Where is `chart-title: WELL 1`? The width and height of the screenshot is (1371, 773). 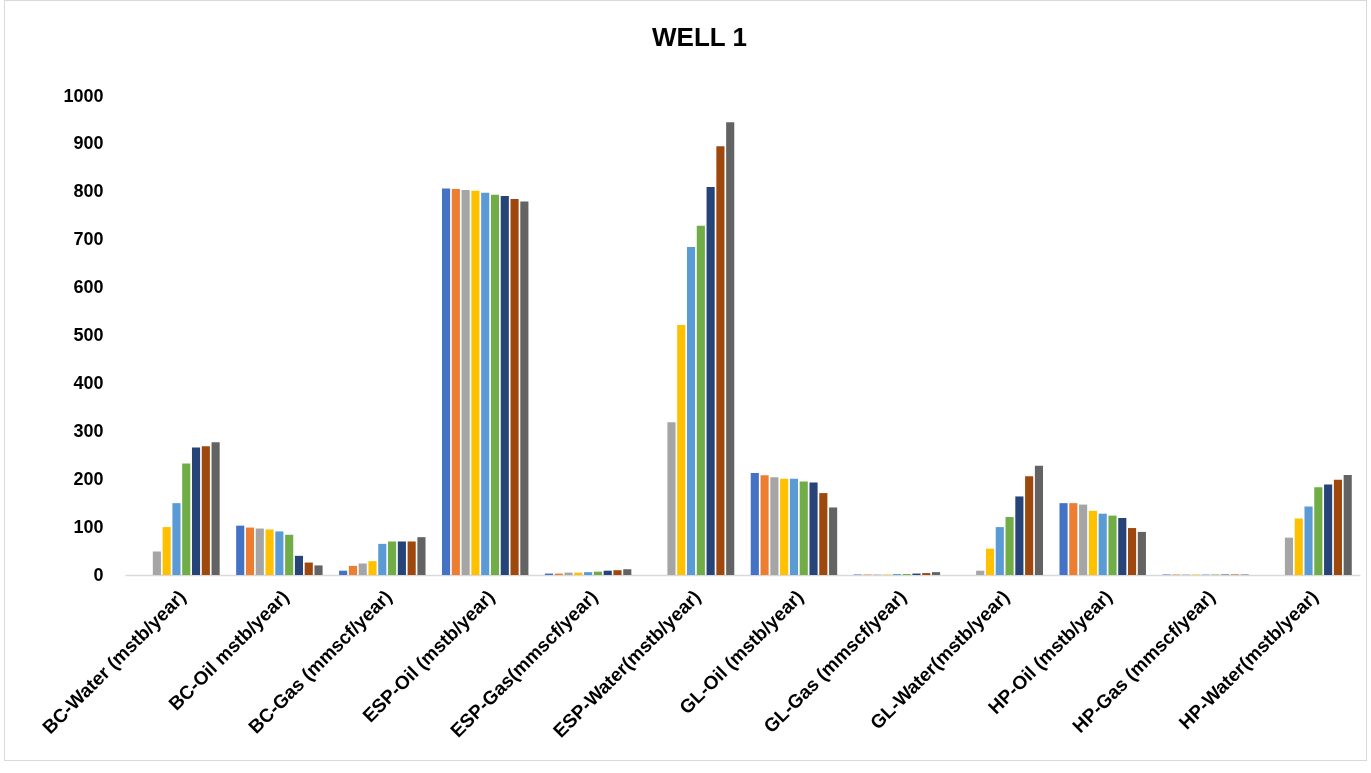
chart-title: WELL 1 is located at coordinates (699, 37).